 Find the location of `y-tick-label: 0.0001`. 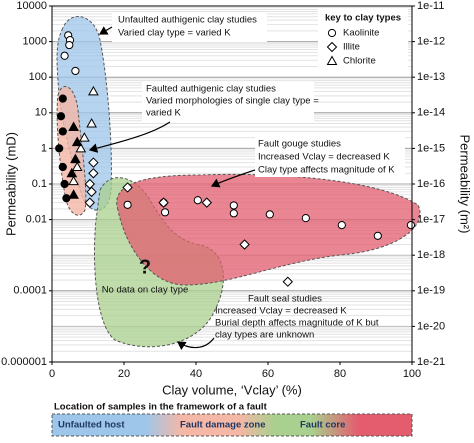

y-tick-label: 0.0001 is located at coordinates (30, 291).